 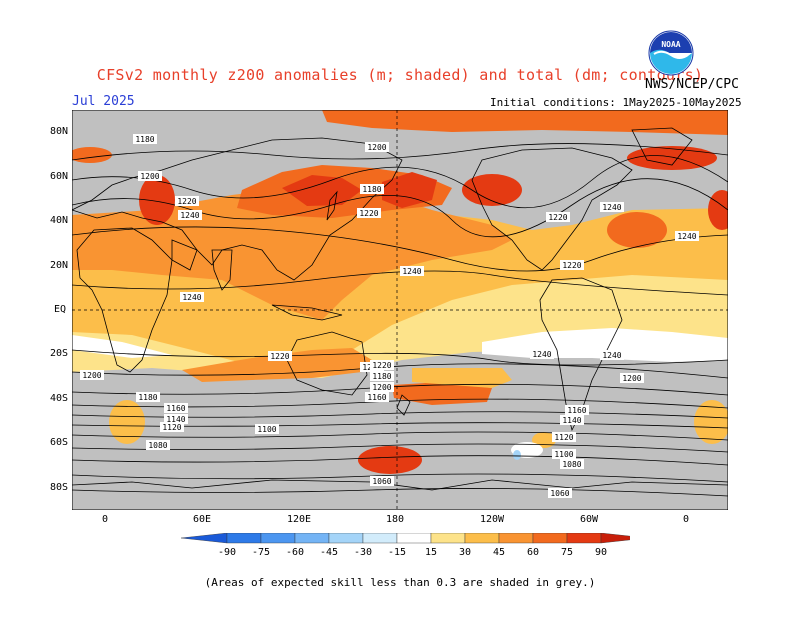 What do you see at coordinates (390, 460) in the screenshot?
I see `anomaly-ross-sea` at bounding box center [390, 460].